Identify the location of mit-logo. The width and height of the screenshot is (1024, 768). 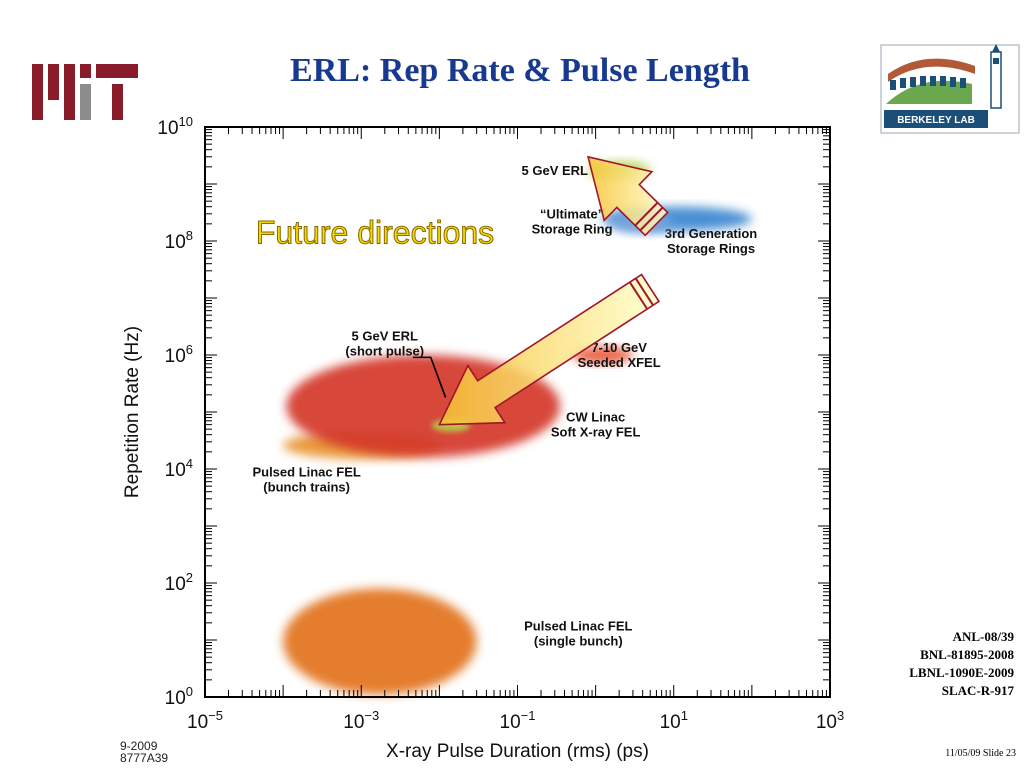
(85, 92).